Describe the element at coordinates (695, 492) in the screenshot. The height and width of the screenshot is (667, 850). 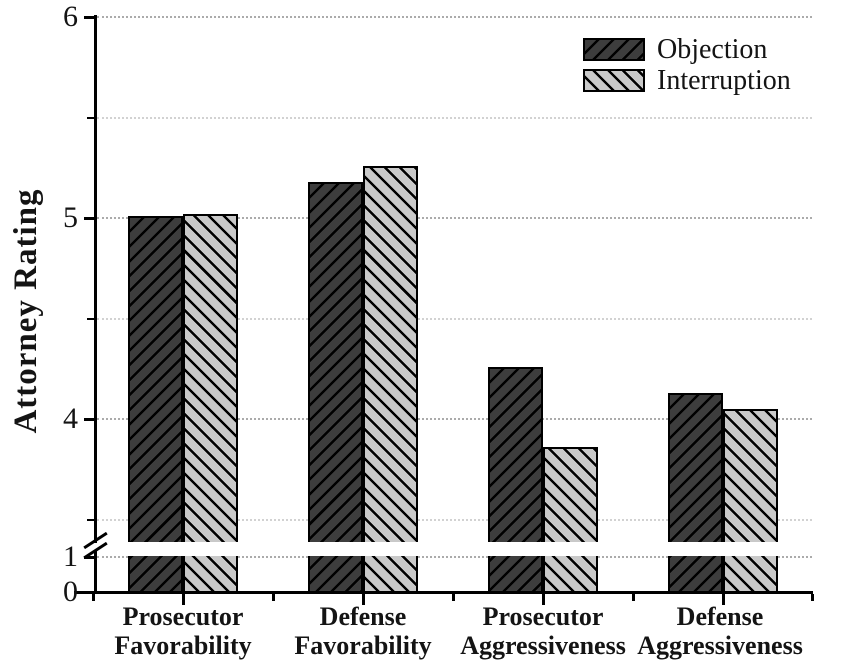
I see `bar-objection-defense-aggressiveness` at that location.